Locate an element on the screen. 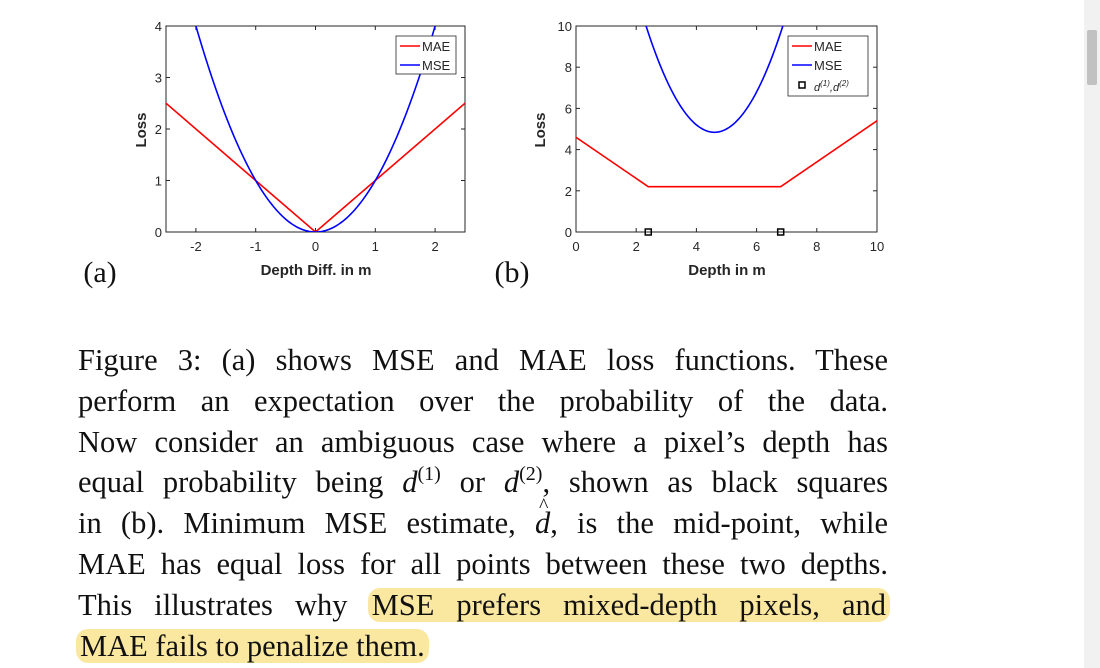 The image size is (1100, 668). chart-b-ytick-label: 6 is located at coordinates (568, 108).